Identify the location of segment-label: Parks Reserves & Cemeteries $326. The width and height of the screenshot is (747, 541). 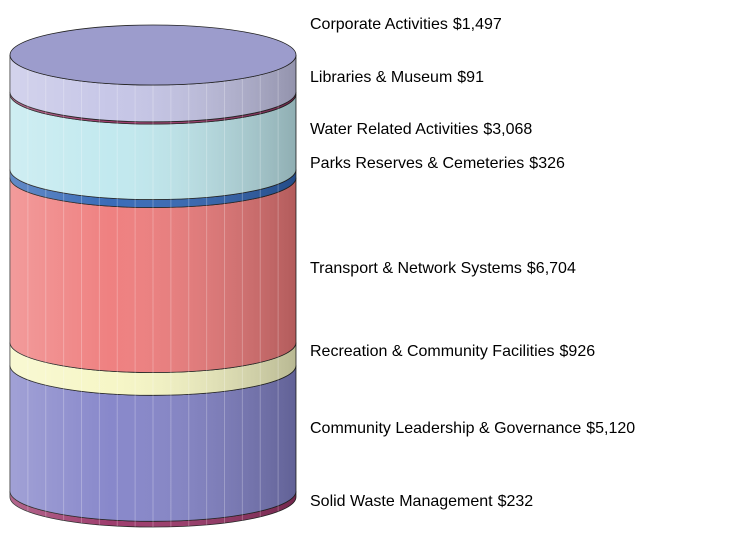
(437, 163).